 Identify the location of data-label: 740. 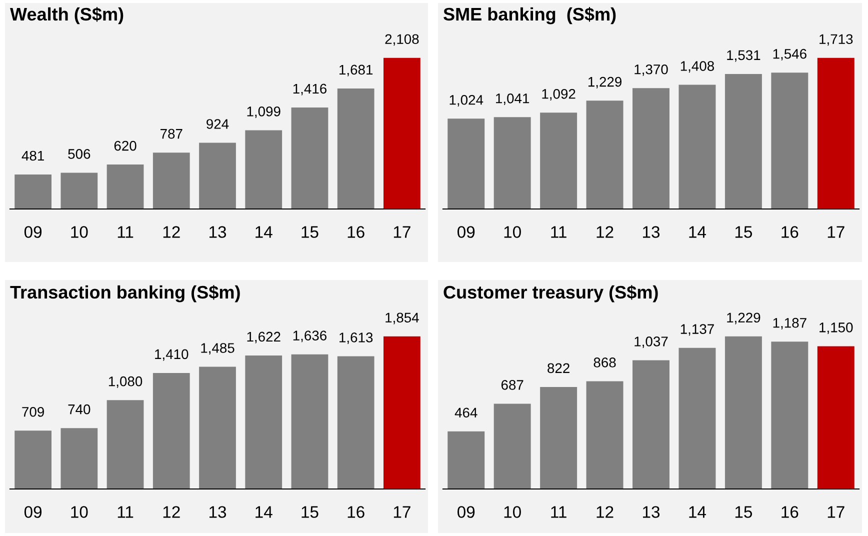
(79, 409).